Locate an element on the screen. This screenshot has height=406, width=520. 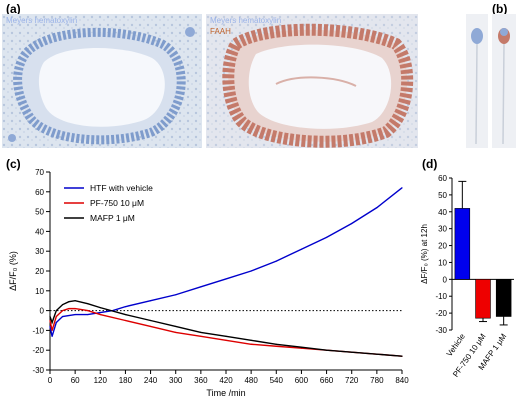
x-tick-label: 600 is located at coordinates (302, 380).